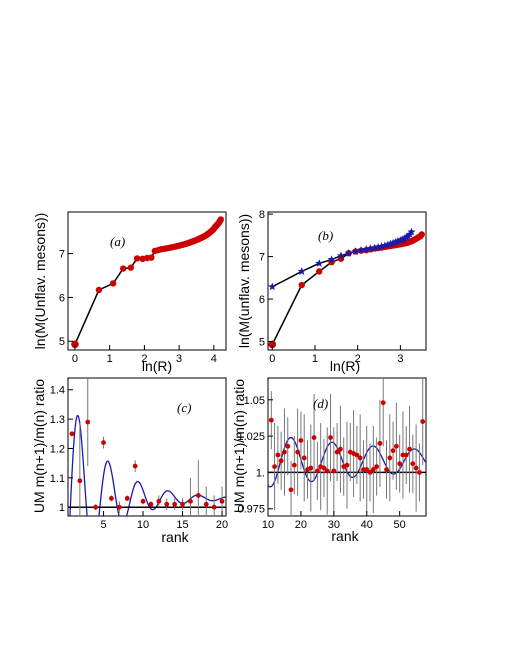 The image size is (510, 660). I want to click on panel-c-xlabel: rank, so click(175, 537).